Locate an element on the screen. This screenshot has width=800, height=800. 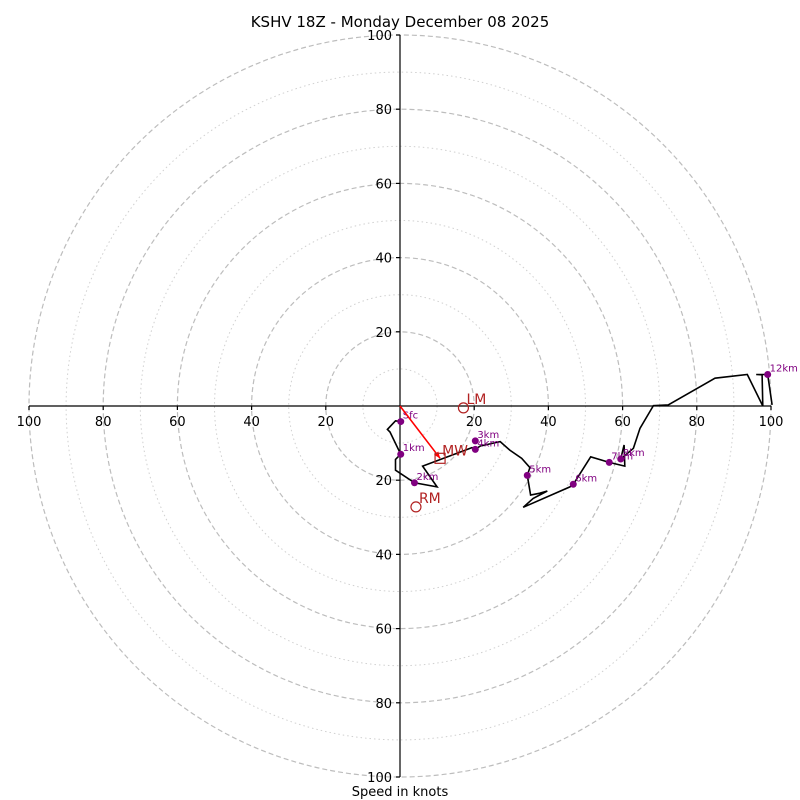
hodograph-series is located at coordinates (579, 441).